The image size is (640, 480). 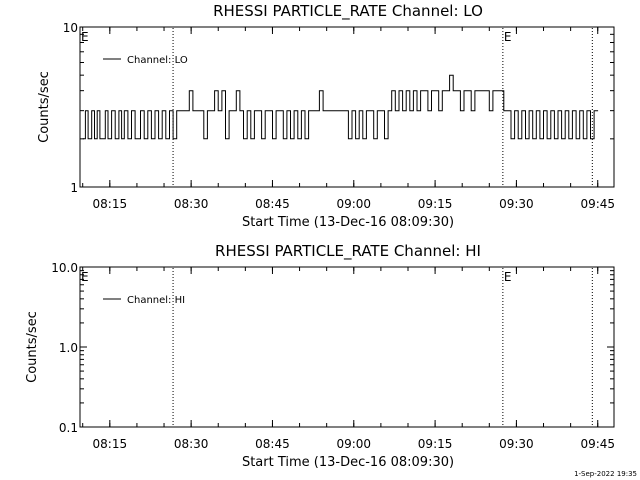 I want to click on panel-title: RHESSI PARTICLE_RATE Channel: LO, so click(x=348, y=11).